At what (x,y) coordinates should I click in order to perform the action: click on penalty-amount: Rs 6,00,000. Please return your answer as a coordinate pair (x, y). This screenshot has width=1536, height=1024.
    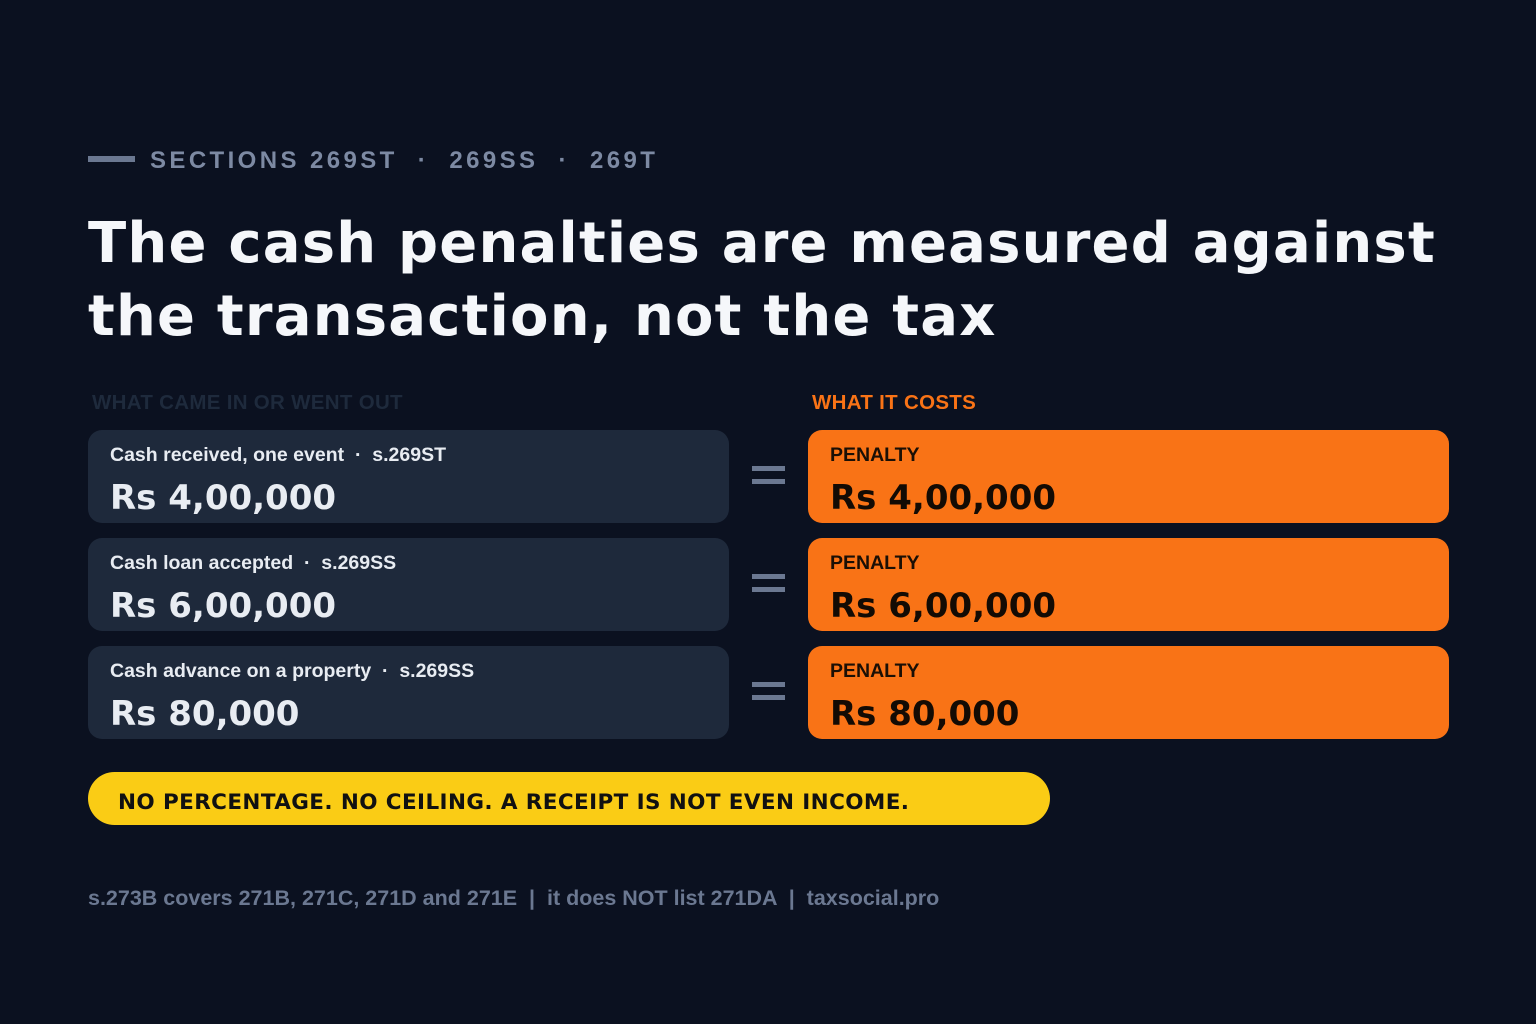
    Looking at the image, I should click on (943, 606).